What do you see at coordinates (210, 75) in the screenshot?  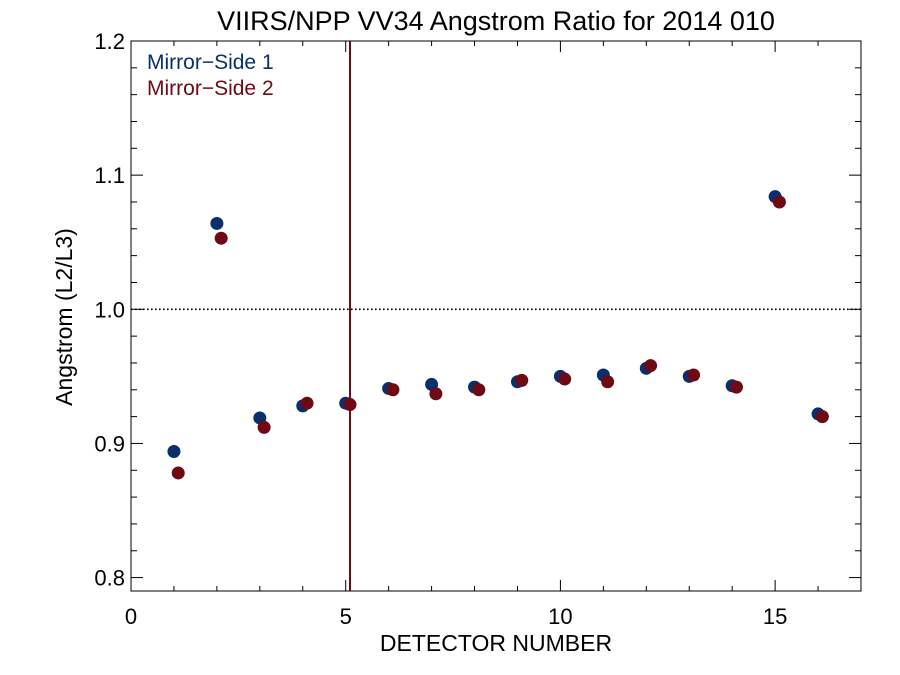 I see `legend: Mirror−Side 1 Mirror−Side 2` at bounding box center [210, 75].